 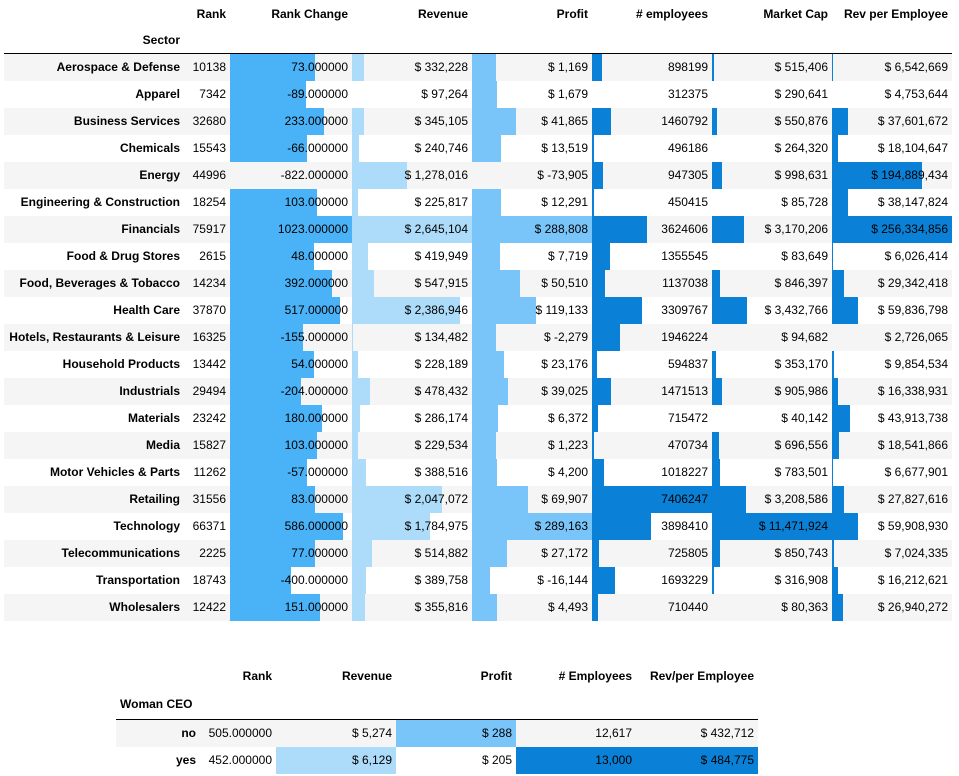 I want to click on market-cap-cell: $ 850,743, so click(x=772, y=553).